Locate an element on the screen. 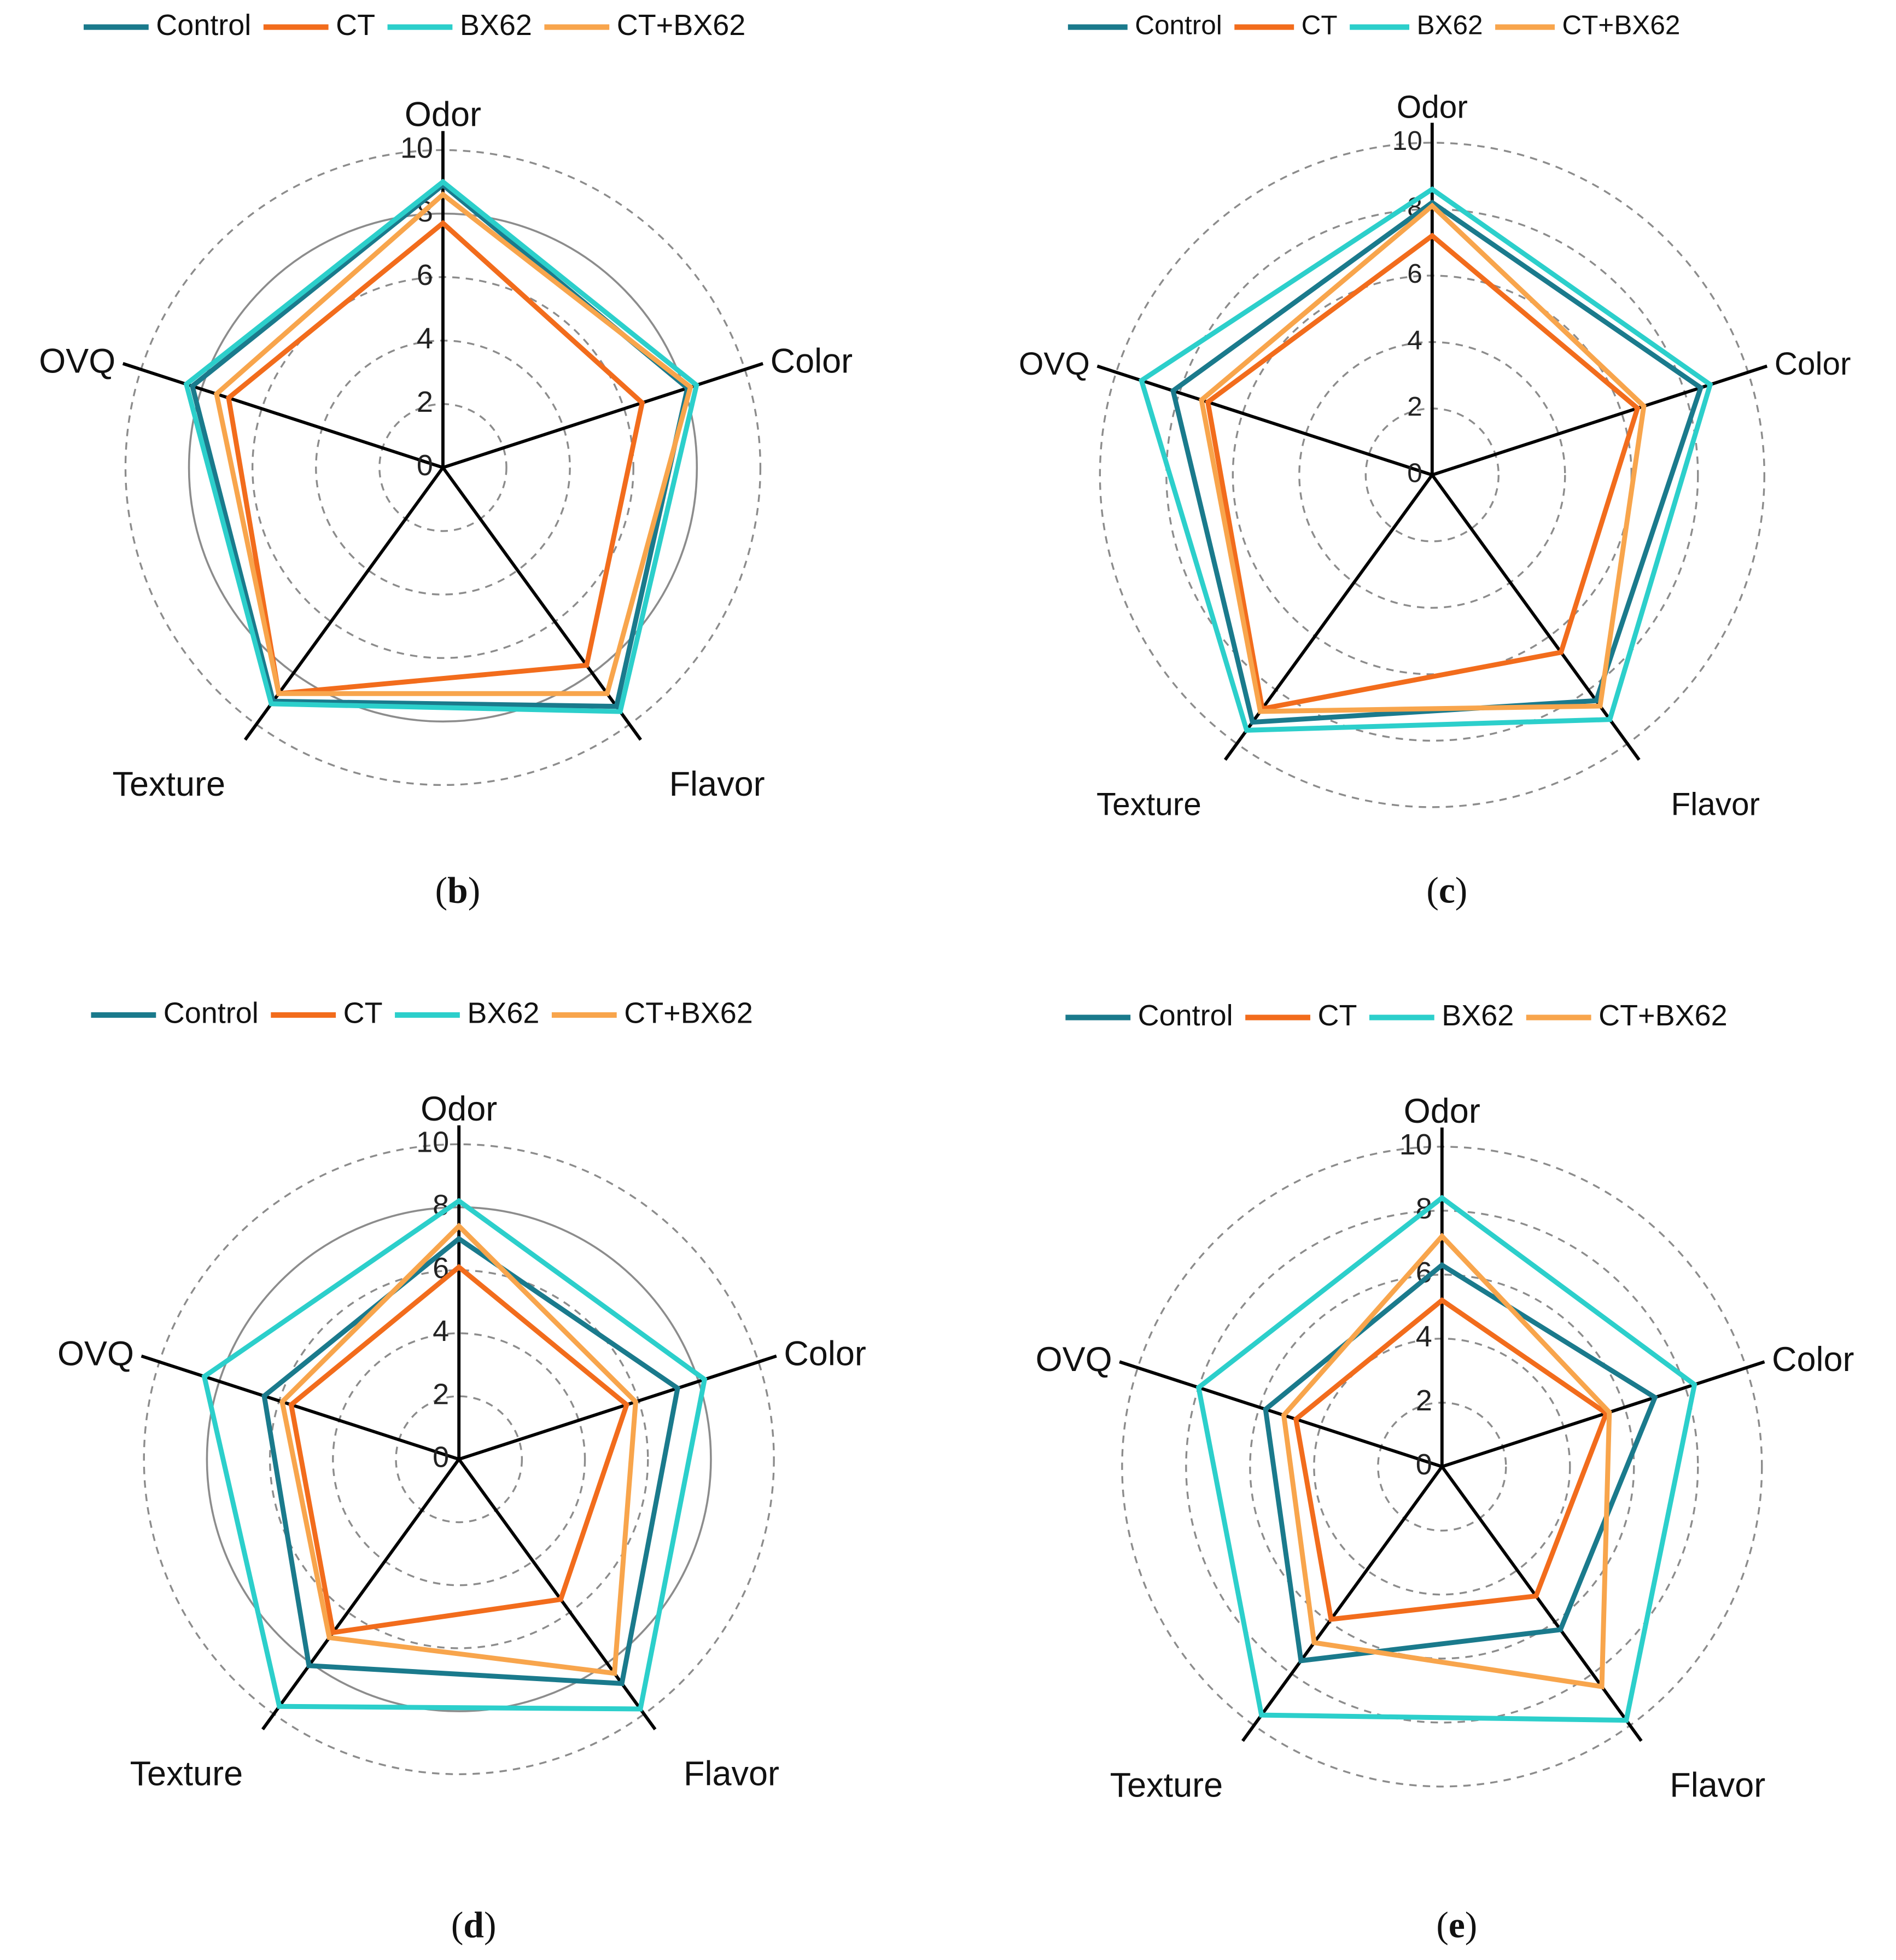 The width and height of the screenshot is (1896, 1960). panel-caption: (e) is located at coordinates (1456, 1925).